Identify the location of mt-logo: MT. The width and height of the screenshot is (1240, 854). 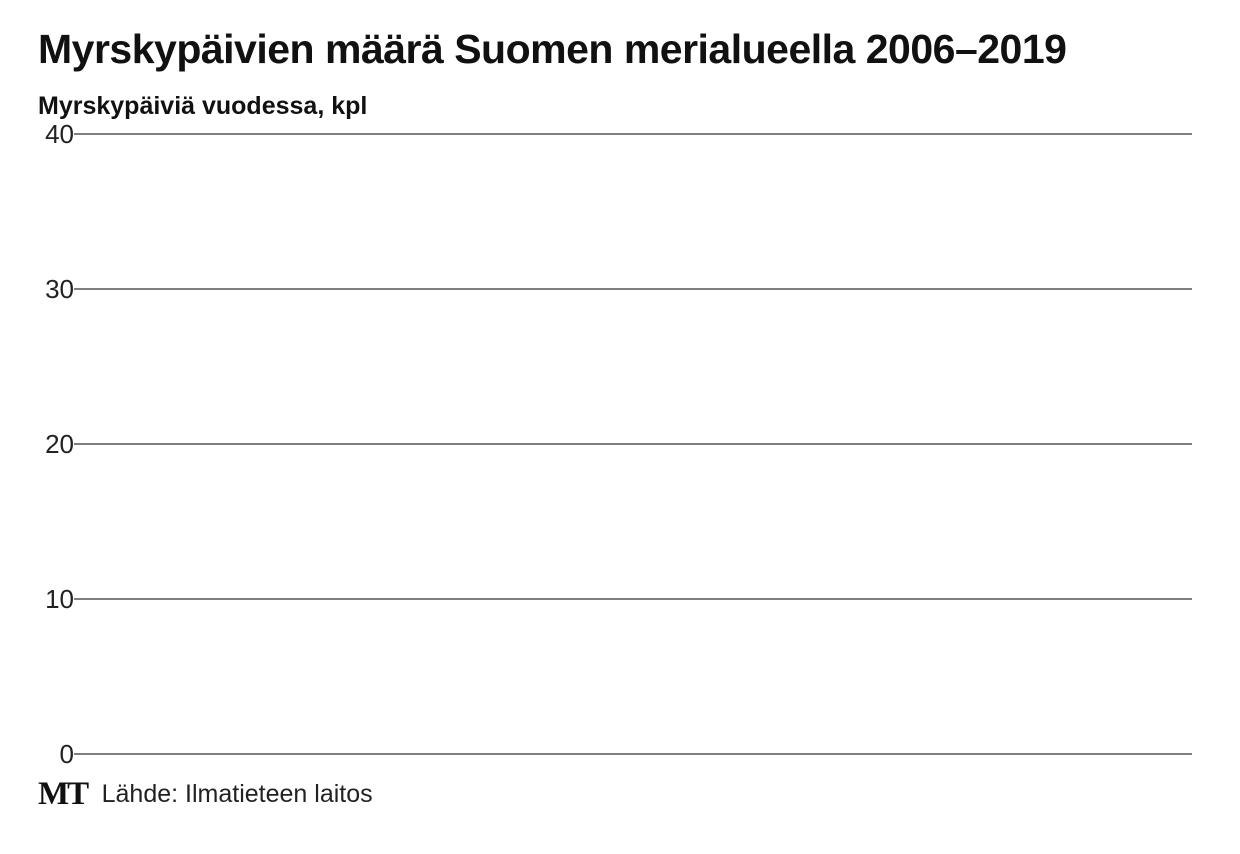
(63, 794).